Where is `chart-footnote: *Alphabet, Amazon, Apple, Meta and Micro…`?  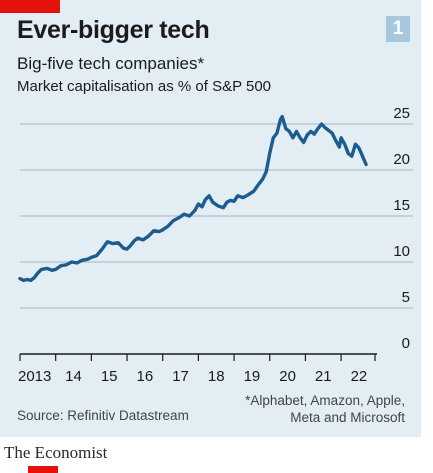
chart-footnote: *Alphabet, Amazon, Apple, Meta and Micro… is located at coordinates (305, 409).